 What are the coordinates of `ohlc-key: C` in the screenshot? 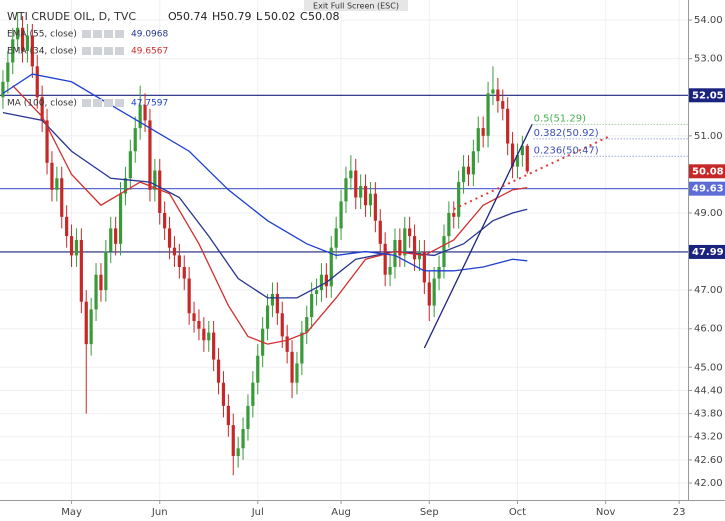 It's located at (304, 16).